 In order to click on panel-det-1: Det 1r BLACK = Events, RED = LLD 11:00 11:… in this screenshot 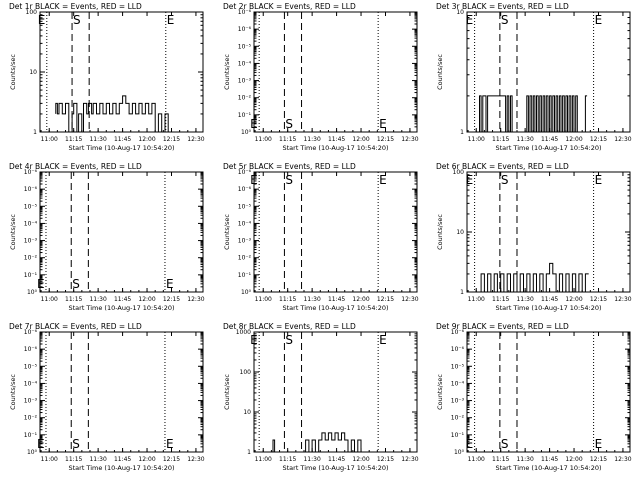, I will do `click(107, 77)`.